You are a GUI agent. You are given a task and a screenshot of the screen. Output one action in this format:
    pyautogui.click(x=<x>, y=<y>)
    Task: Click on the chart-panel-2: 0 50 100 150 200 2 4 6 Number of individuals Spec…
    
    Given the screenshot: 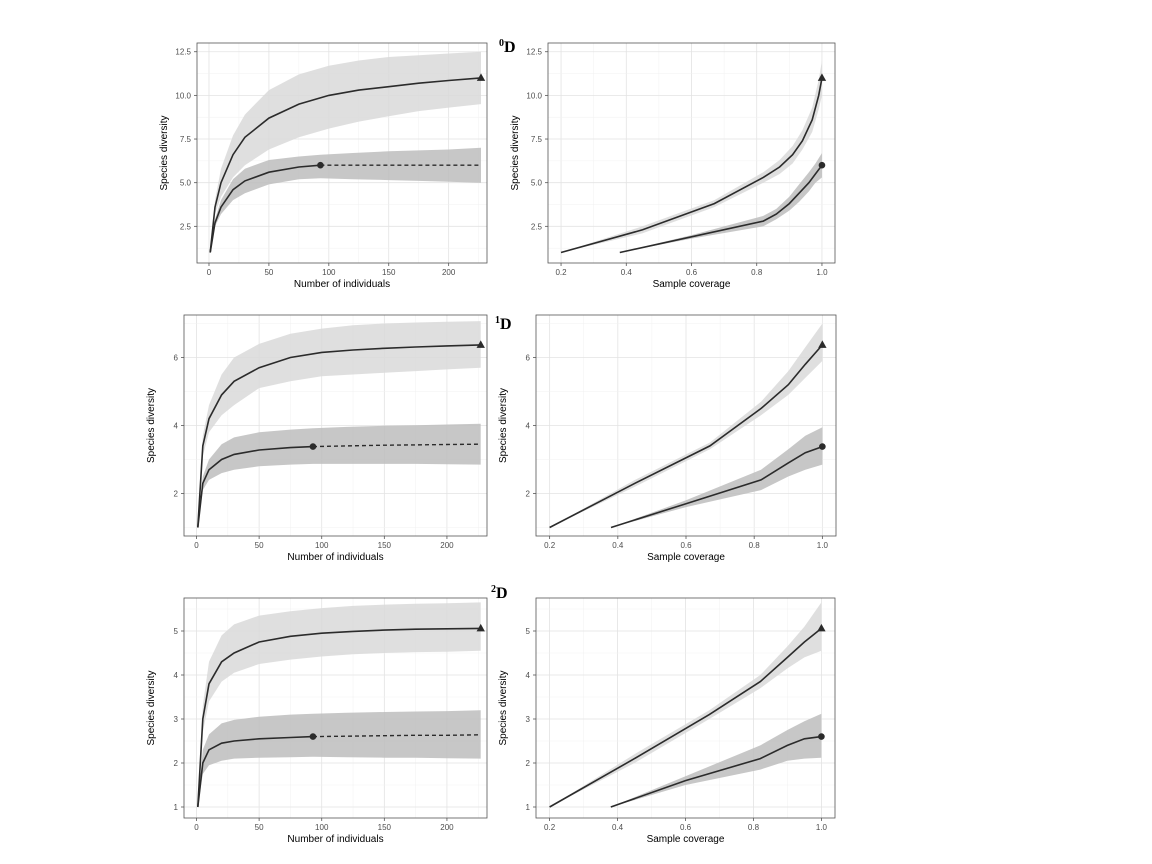 What is the action you would take?
    pyautogui.click(x=317, y=438)
    